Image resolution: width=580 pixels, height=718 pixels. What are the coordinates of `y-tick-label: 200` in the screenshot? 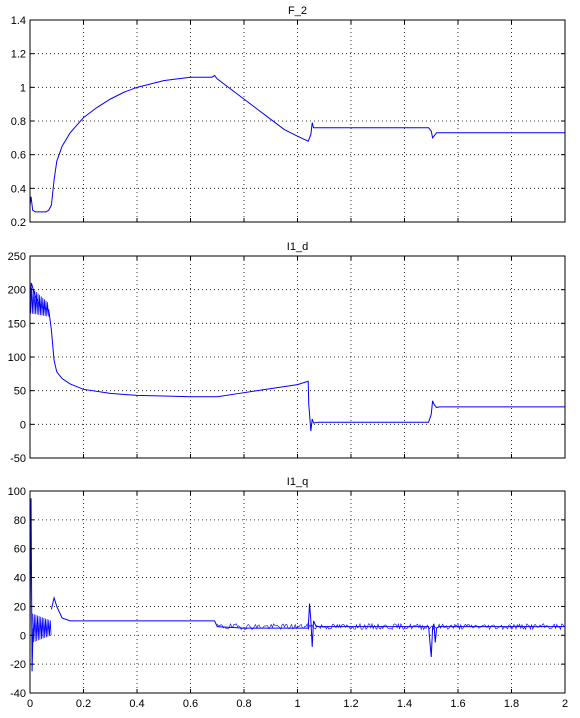 It's located at (17, 291).